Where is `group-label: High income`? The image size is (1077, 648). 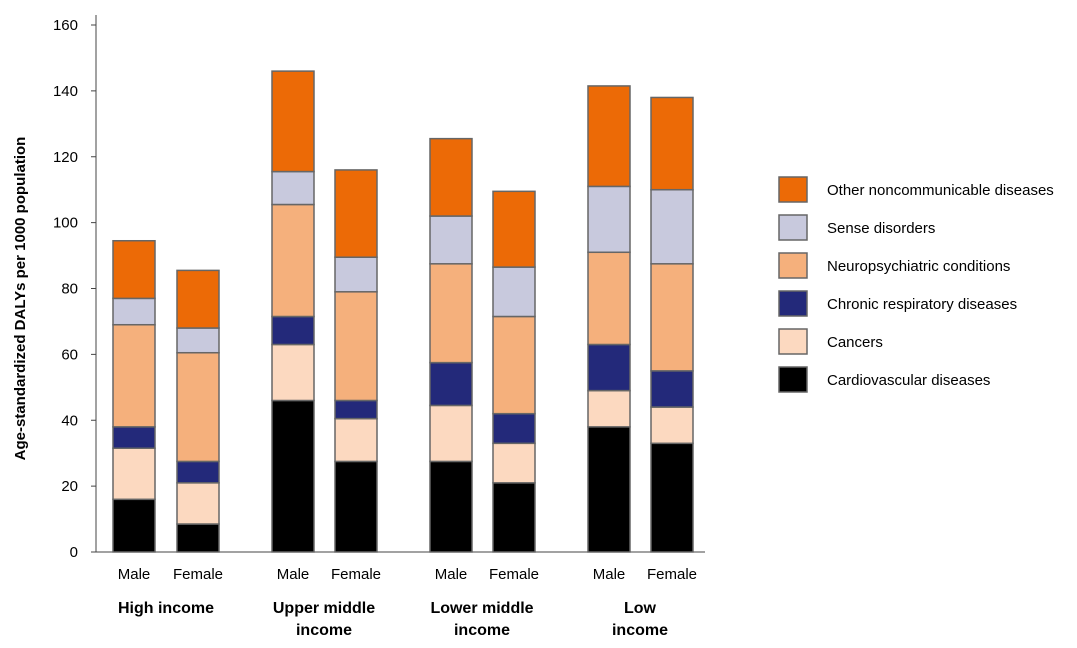 group-label: High income is located at coordinates (166, 608).